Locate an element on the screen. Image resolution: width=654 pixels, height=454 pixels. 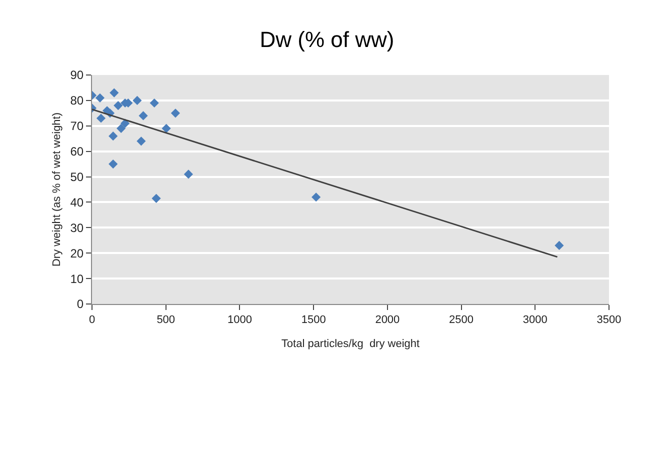
y-tick-label: 30 is located at coordinates (77, 227).